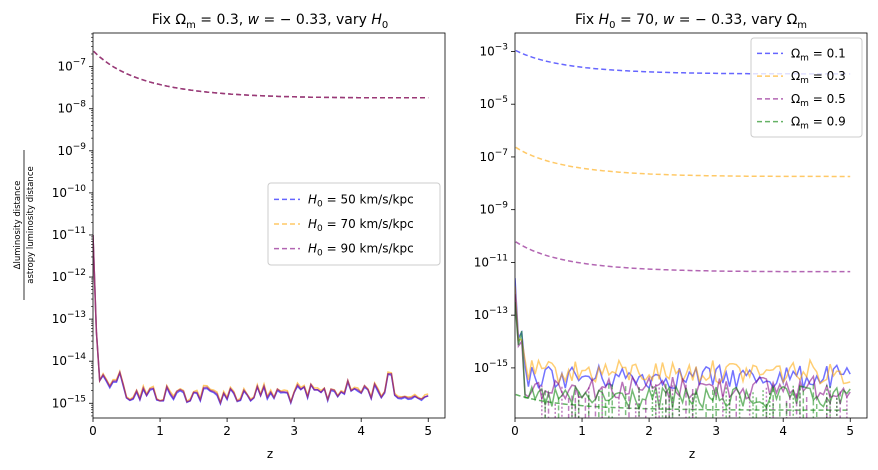 This screenshot has height=470, width=878. What do you see at coordinates (818, 123) in the screenshot?
I see `legend-label-1-3: Ωm = 0.9` at bounding box center [818, 123].